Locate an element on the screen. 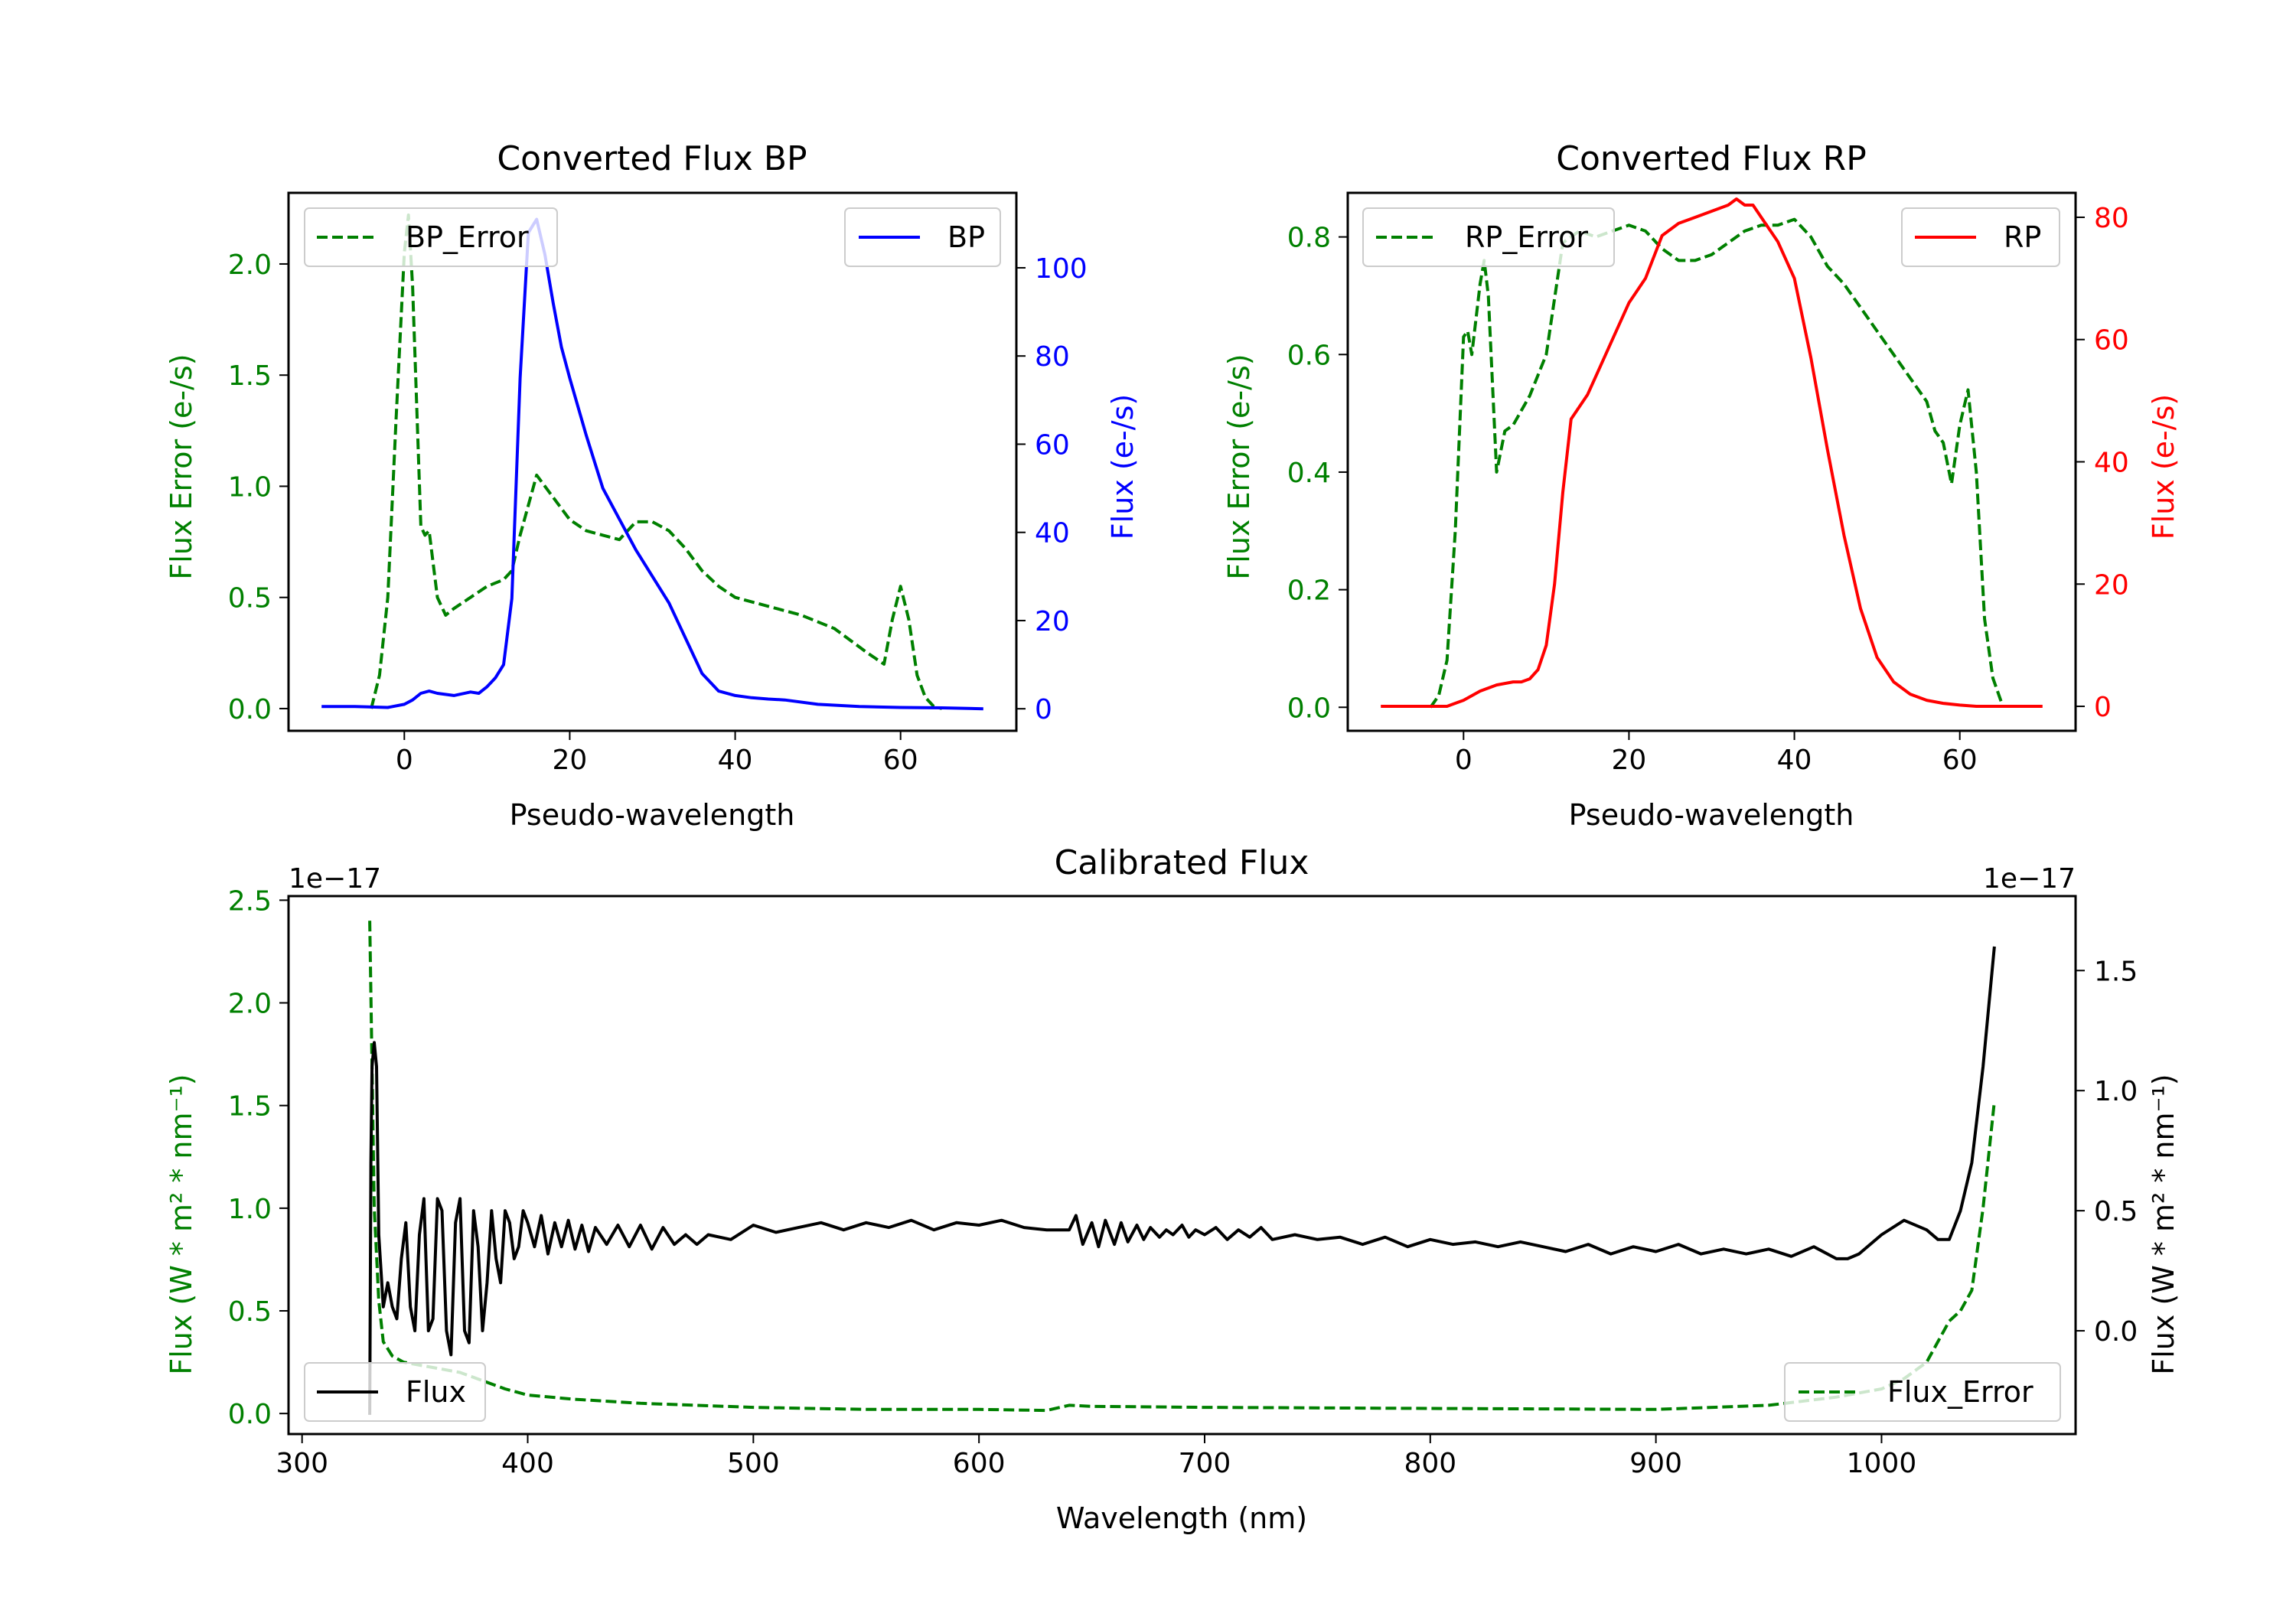 This screenshot has width=2296, height=1607. bp-right-y-ticks: 0 20 40 60 80 100 is located at coordinates (1052, 489).